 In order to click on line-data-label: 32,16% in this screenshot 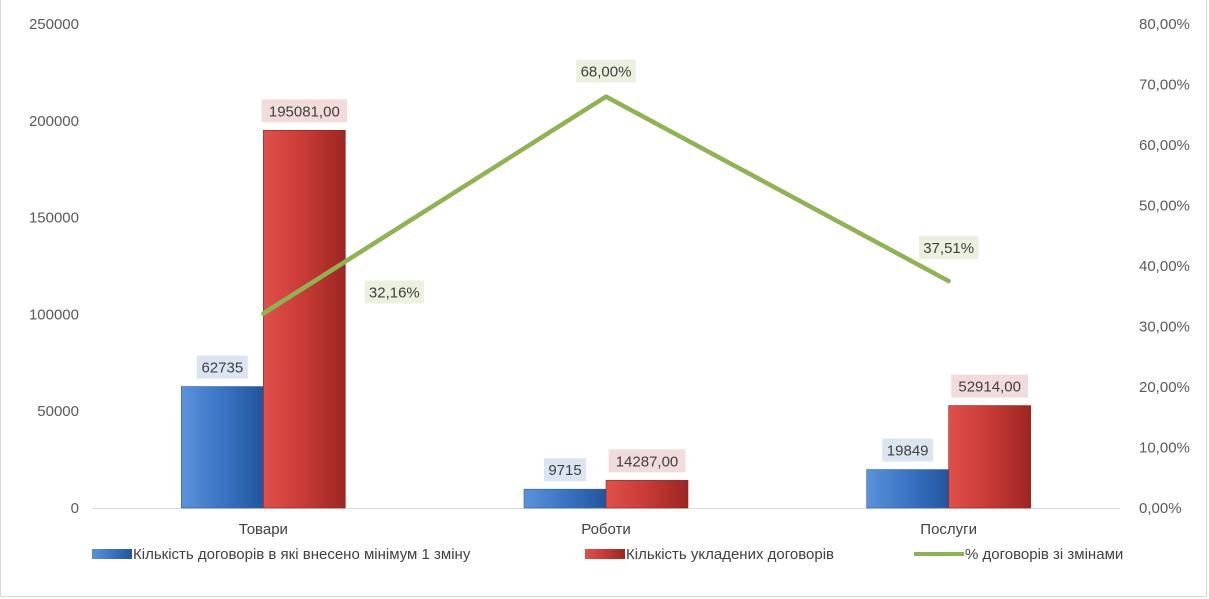, I will do `click(394, 292)`.